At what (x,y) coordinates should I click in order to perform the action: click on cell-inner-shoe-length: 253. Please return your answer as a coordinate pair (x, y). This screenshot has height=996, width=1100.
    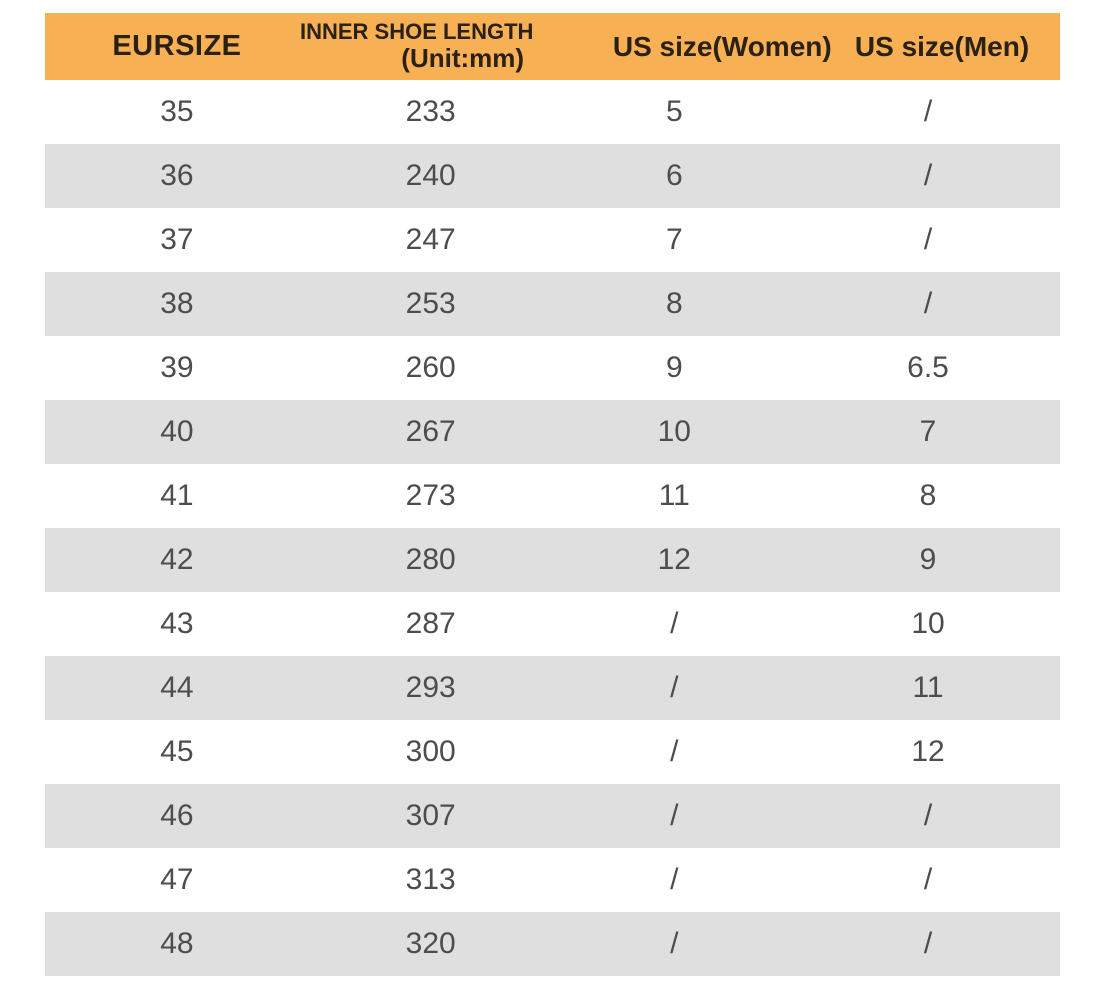
    Looking at the image, I should click on (430, 303).